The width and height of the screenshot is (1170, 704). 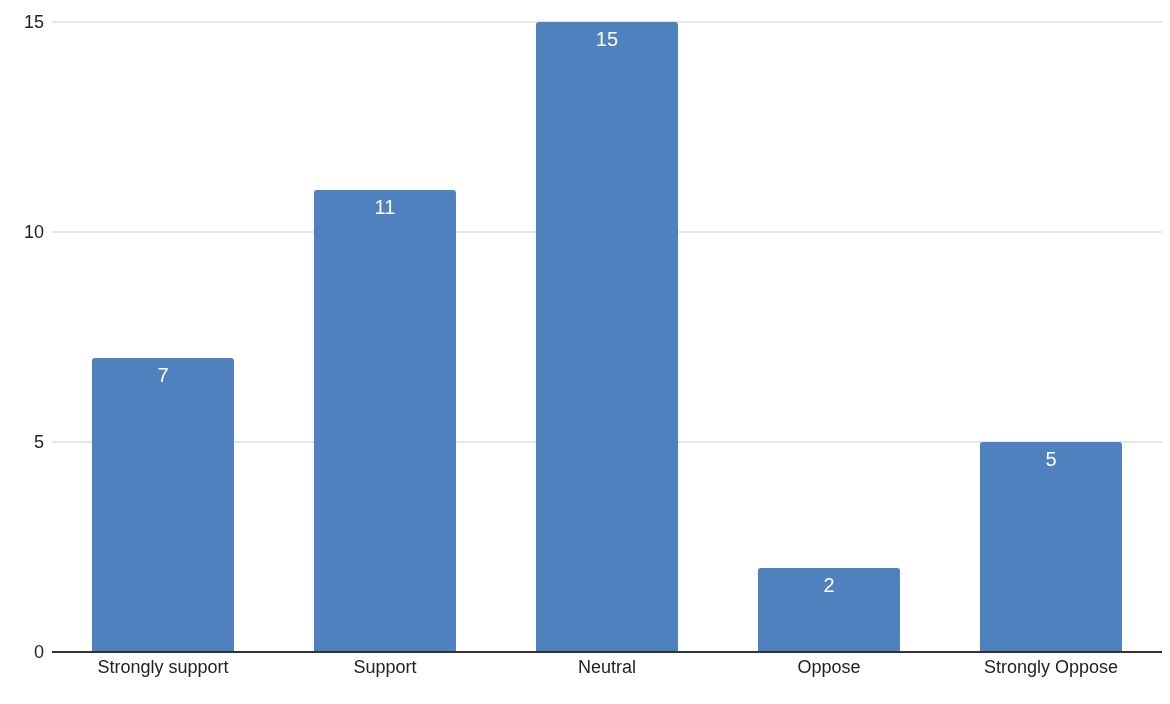 I want to click on data-label: 2, so click(x=829, y=585).